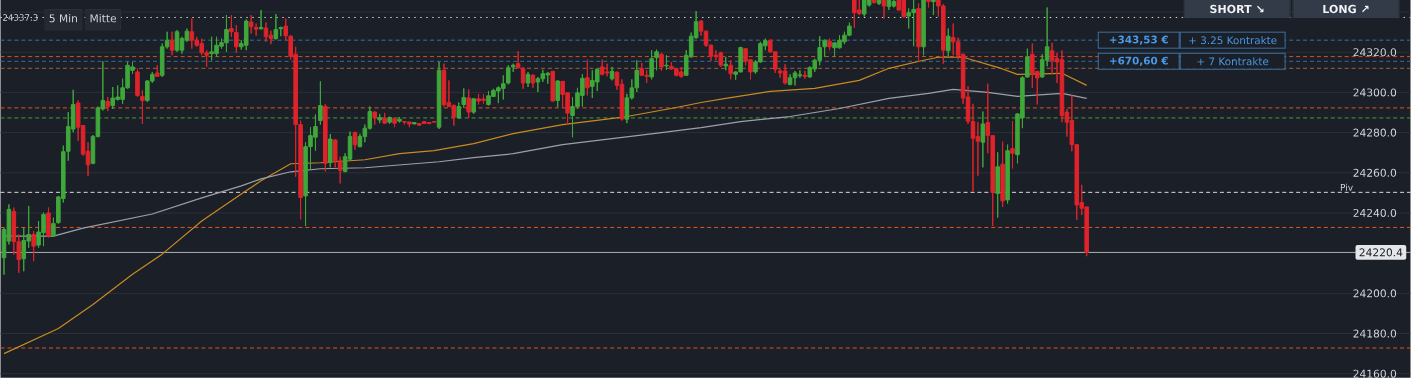 The width and height of the screenshot is (1411, 382). Describe the element at coordinates (1375, 132) in the screenshot. I see `y-tick-label: 24280.0` at that location.